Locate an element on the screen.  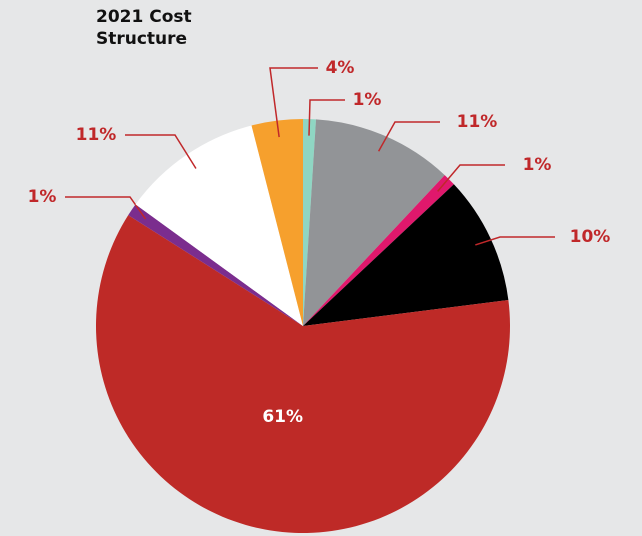
chart-title: 2021 Cost Structure is located at coordinates (144, 28).